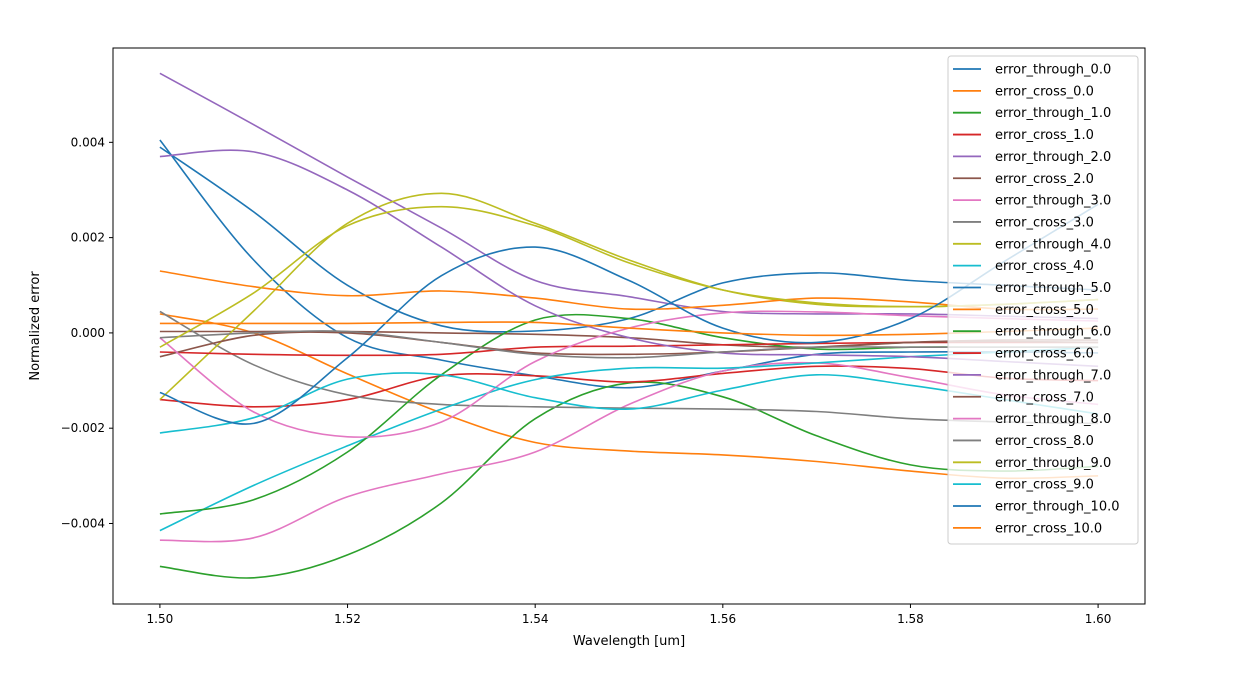  Describe the element at coordinates (629, 329) in the screenshot. I see `series-line-error_cross_10.0` at that location.